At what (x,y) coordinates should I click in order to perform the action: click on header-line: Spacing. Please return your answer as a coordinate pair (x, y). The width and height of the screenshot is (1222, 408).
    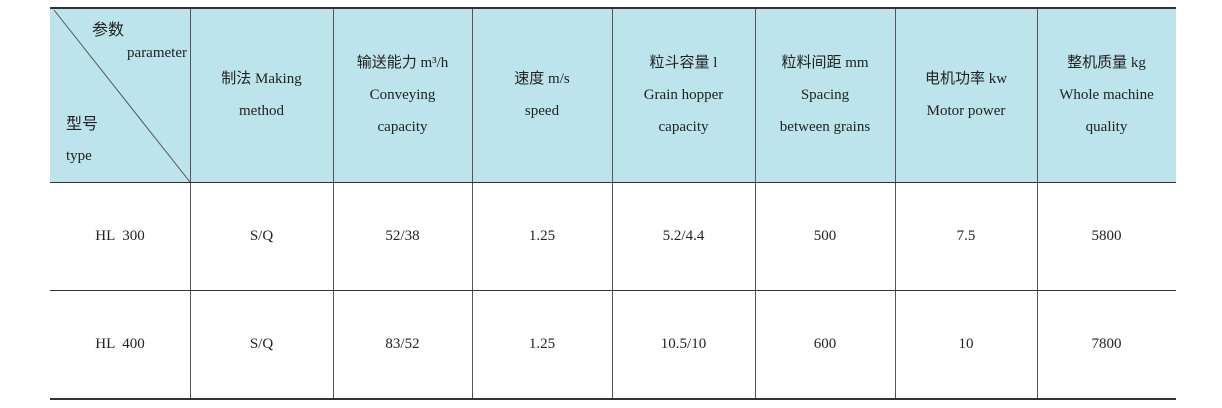
    Looking at the image, I should click on (825, 95).